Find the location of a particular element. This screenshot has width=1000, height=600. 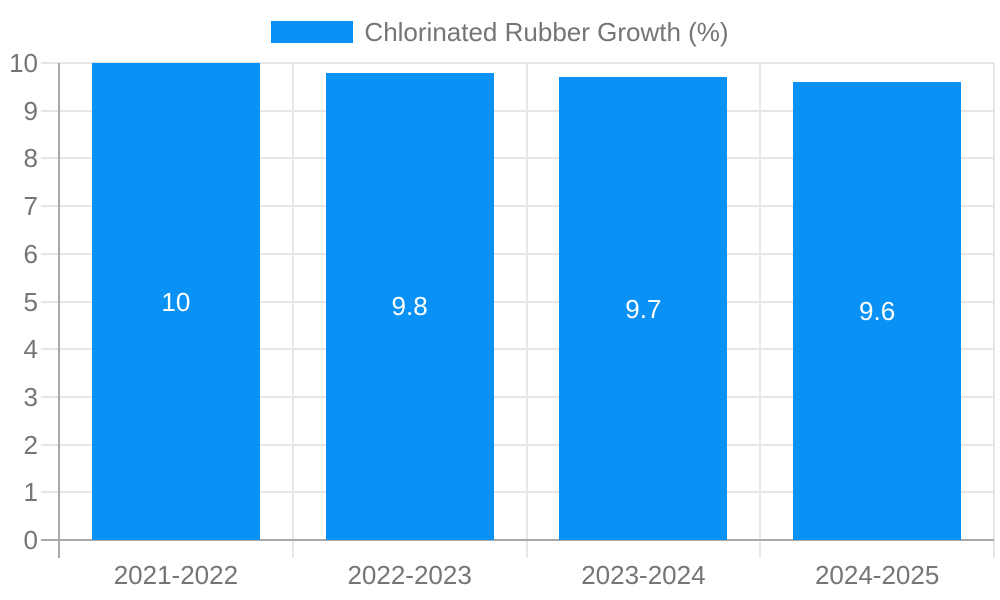

y-tick-label: 2 is located at coordinates (30, 444).